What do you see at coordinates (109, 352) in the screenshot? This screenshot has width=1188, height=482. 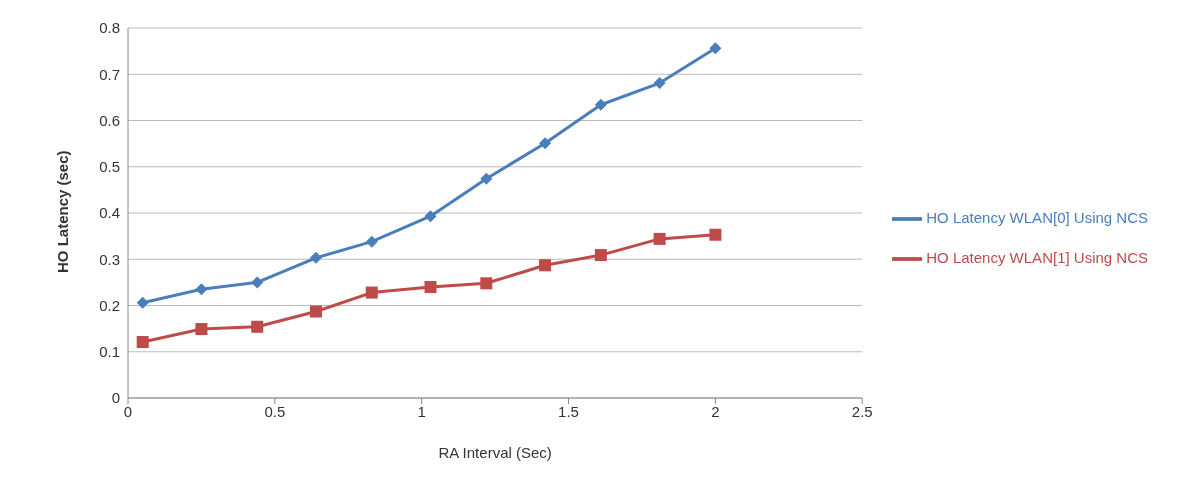 I see `y-tick-label: 0.1` at bounding box center [109, 352].